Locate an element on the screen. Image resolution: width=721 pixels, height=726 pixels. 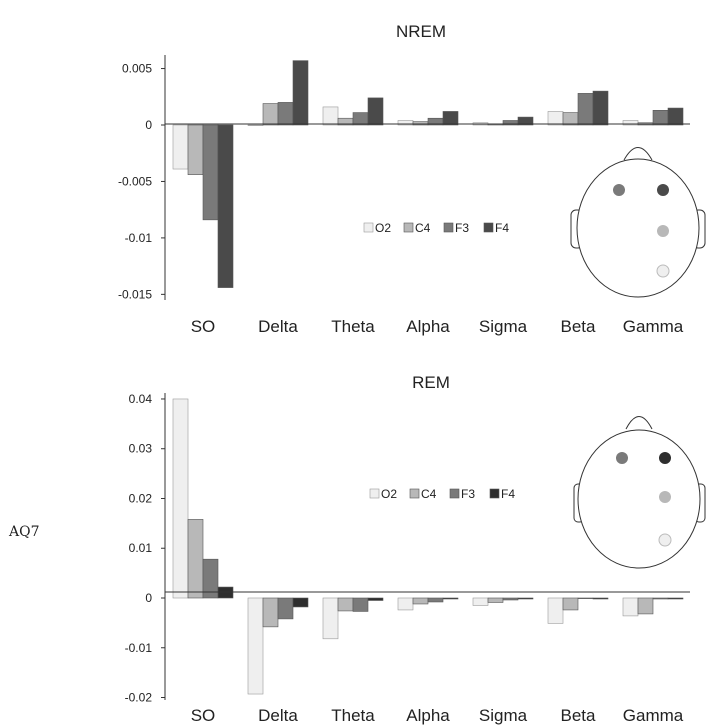
rem-y-tick-label: 0 is located at coordinates (148, 598).